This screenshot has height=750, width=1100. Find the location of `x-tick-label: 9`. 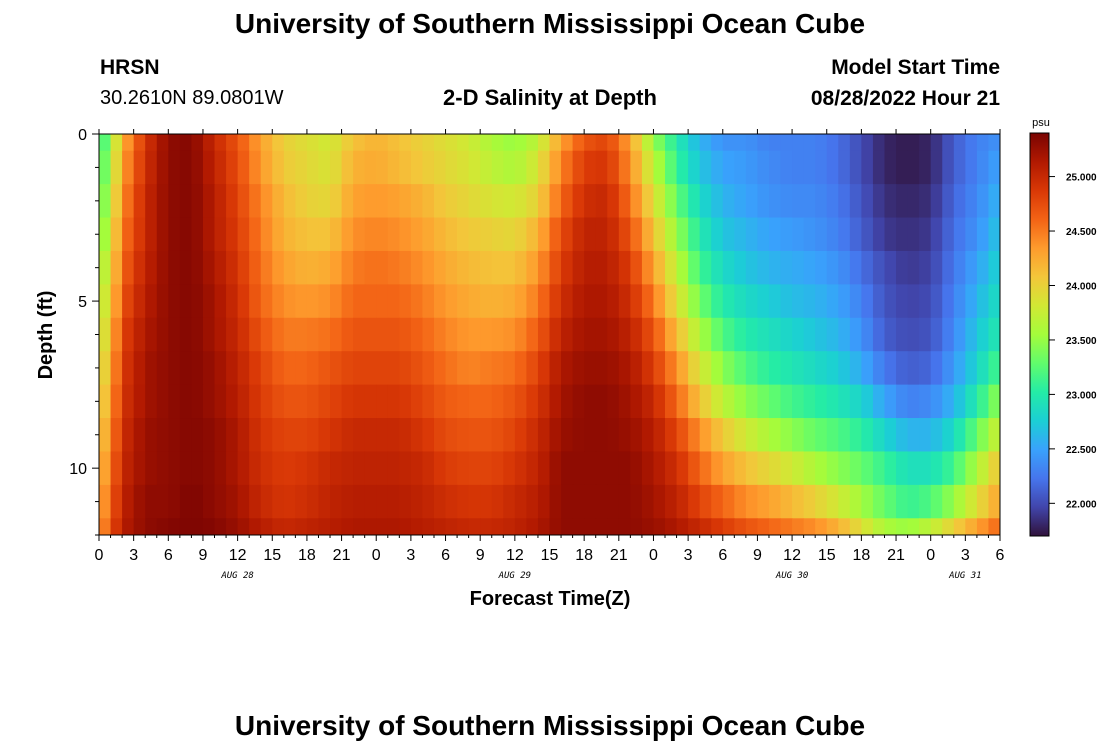

x-tick-label: 9 is located at coordinates (480, 555).